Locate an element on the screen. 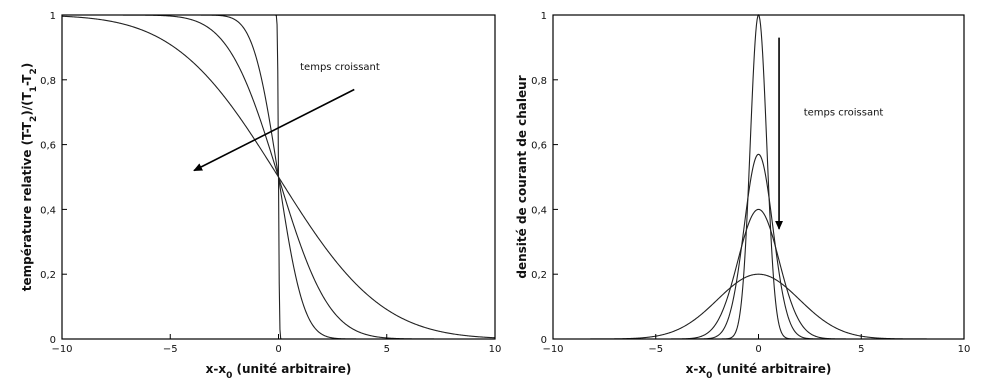 The width and height of the screenshot is (1004, 382). heat-flux-y-tick-label: 0,8 is located at coordinates (539, 81).